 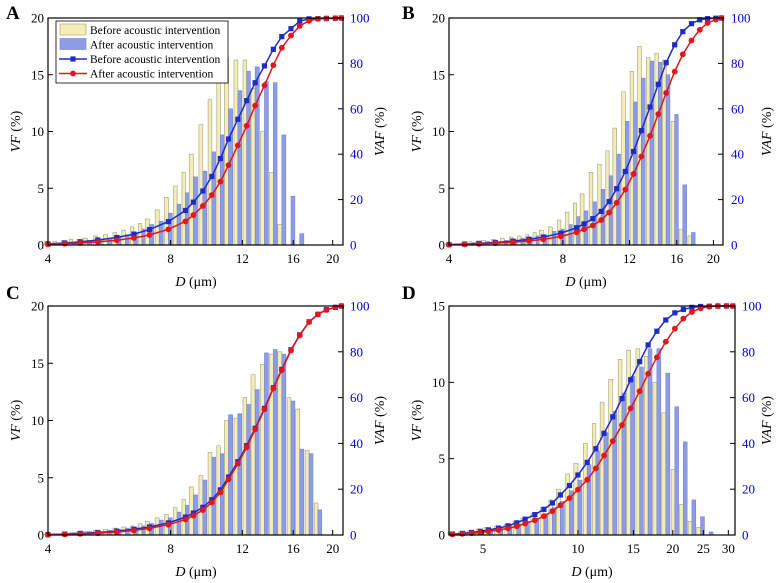 What do you see at coordinates (438, 382) in the screenshot?
I see `y-left-tick-label: 10` at bounding box center [438, 382].